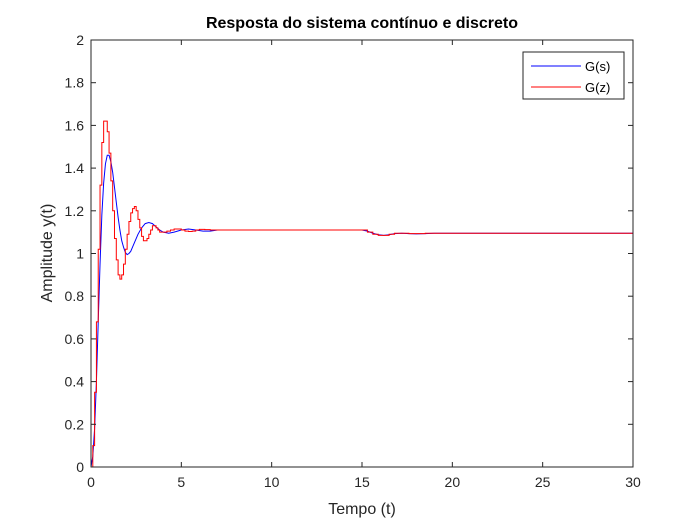 This screenshot has height=525, width=700. Describe the element at coordinates (597, 87) in the screenshot. I see `legend-label-g-z: G(z)` at that location.